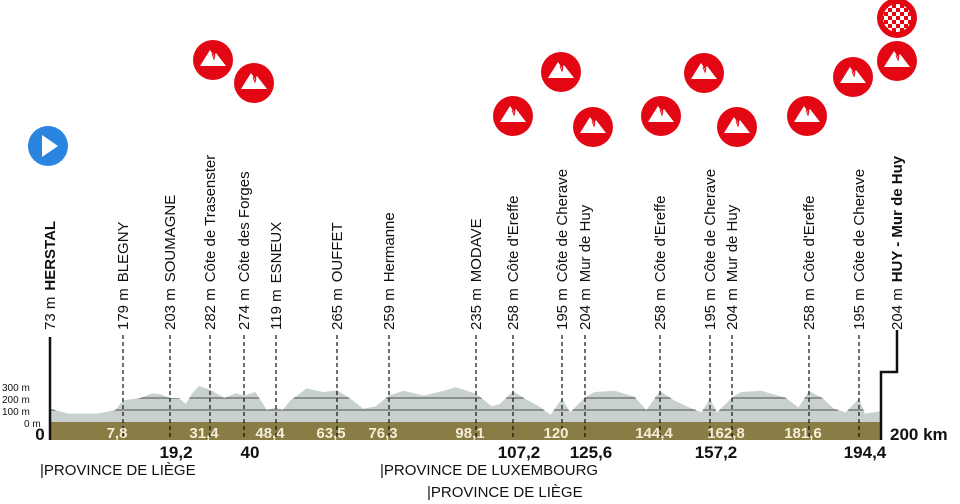 The width and height of the screenshot is (960, 504). I want to click on altitude-tick: 100 m, so click(16, 412).